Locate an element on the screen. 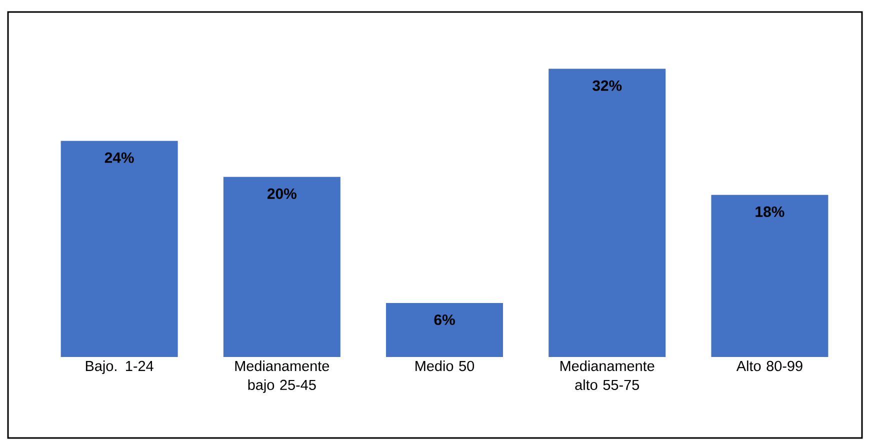 This screenshot has width=870, height=440. data-label: 6% is located at coordinates (444, 320).